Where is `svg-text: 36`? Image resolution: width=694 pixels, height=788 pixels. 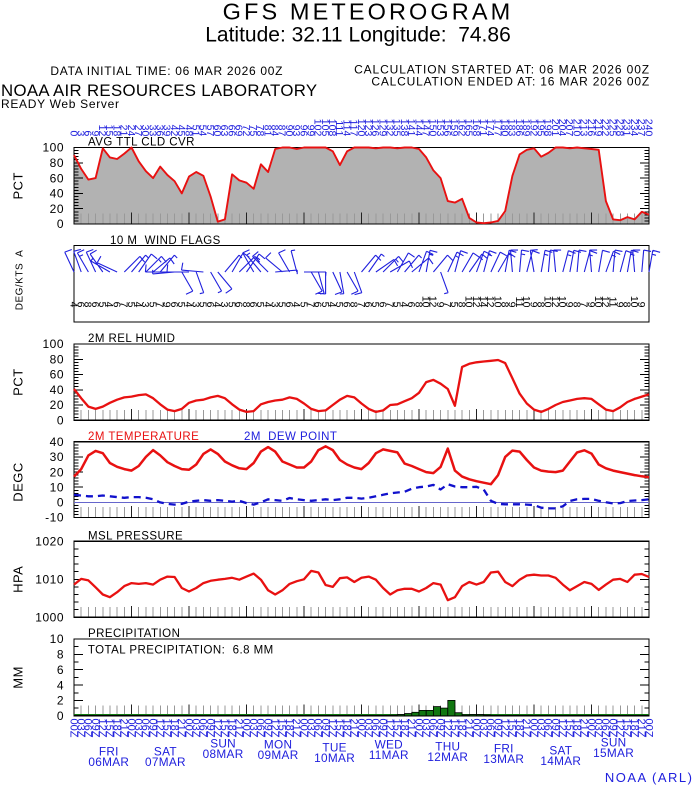 svg-text: 36 is located at coordinates (160, 131).